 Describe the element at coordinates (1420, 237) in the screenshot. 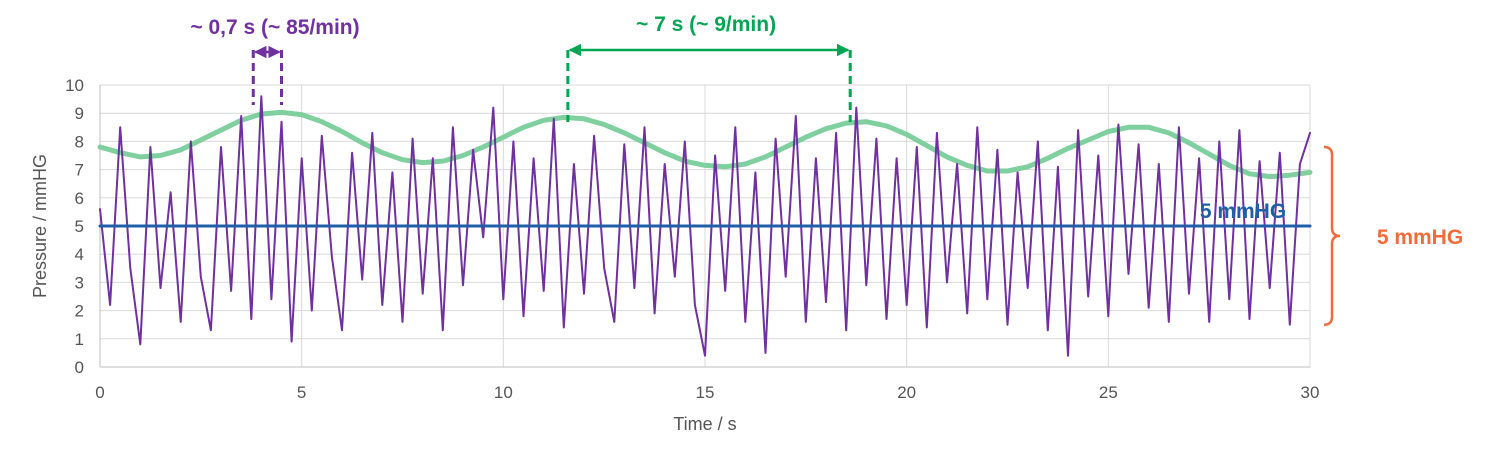

I see `amplitude-label: 5 mmHG` at that location.